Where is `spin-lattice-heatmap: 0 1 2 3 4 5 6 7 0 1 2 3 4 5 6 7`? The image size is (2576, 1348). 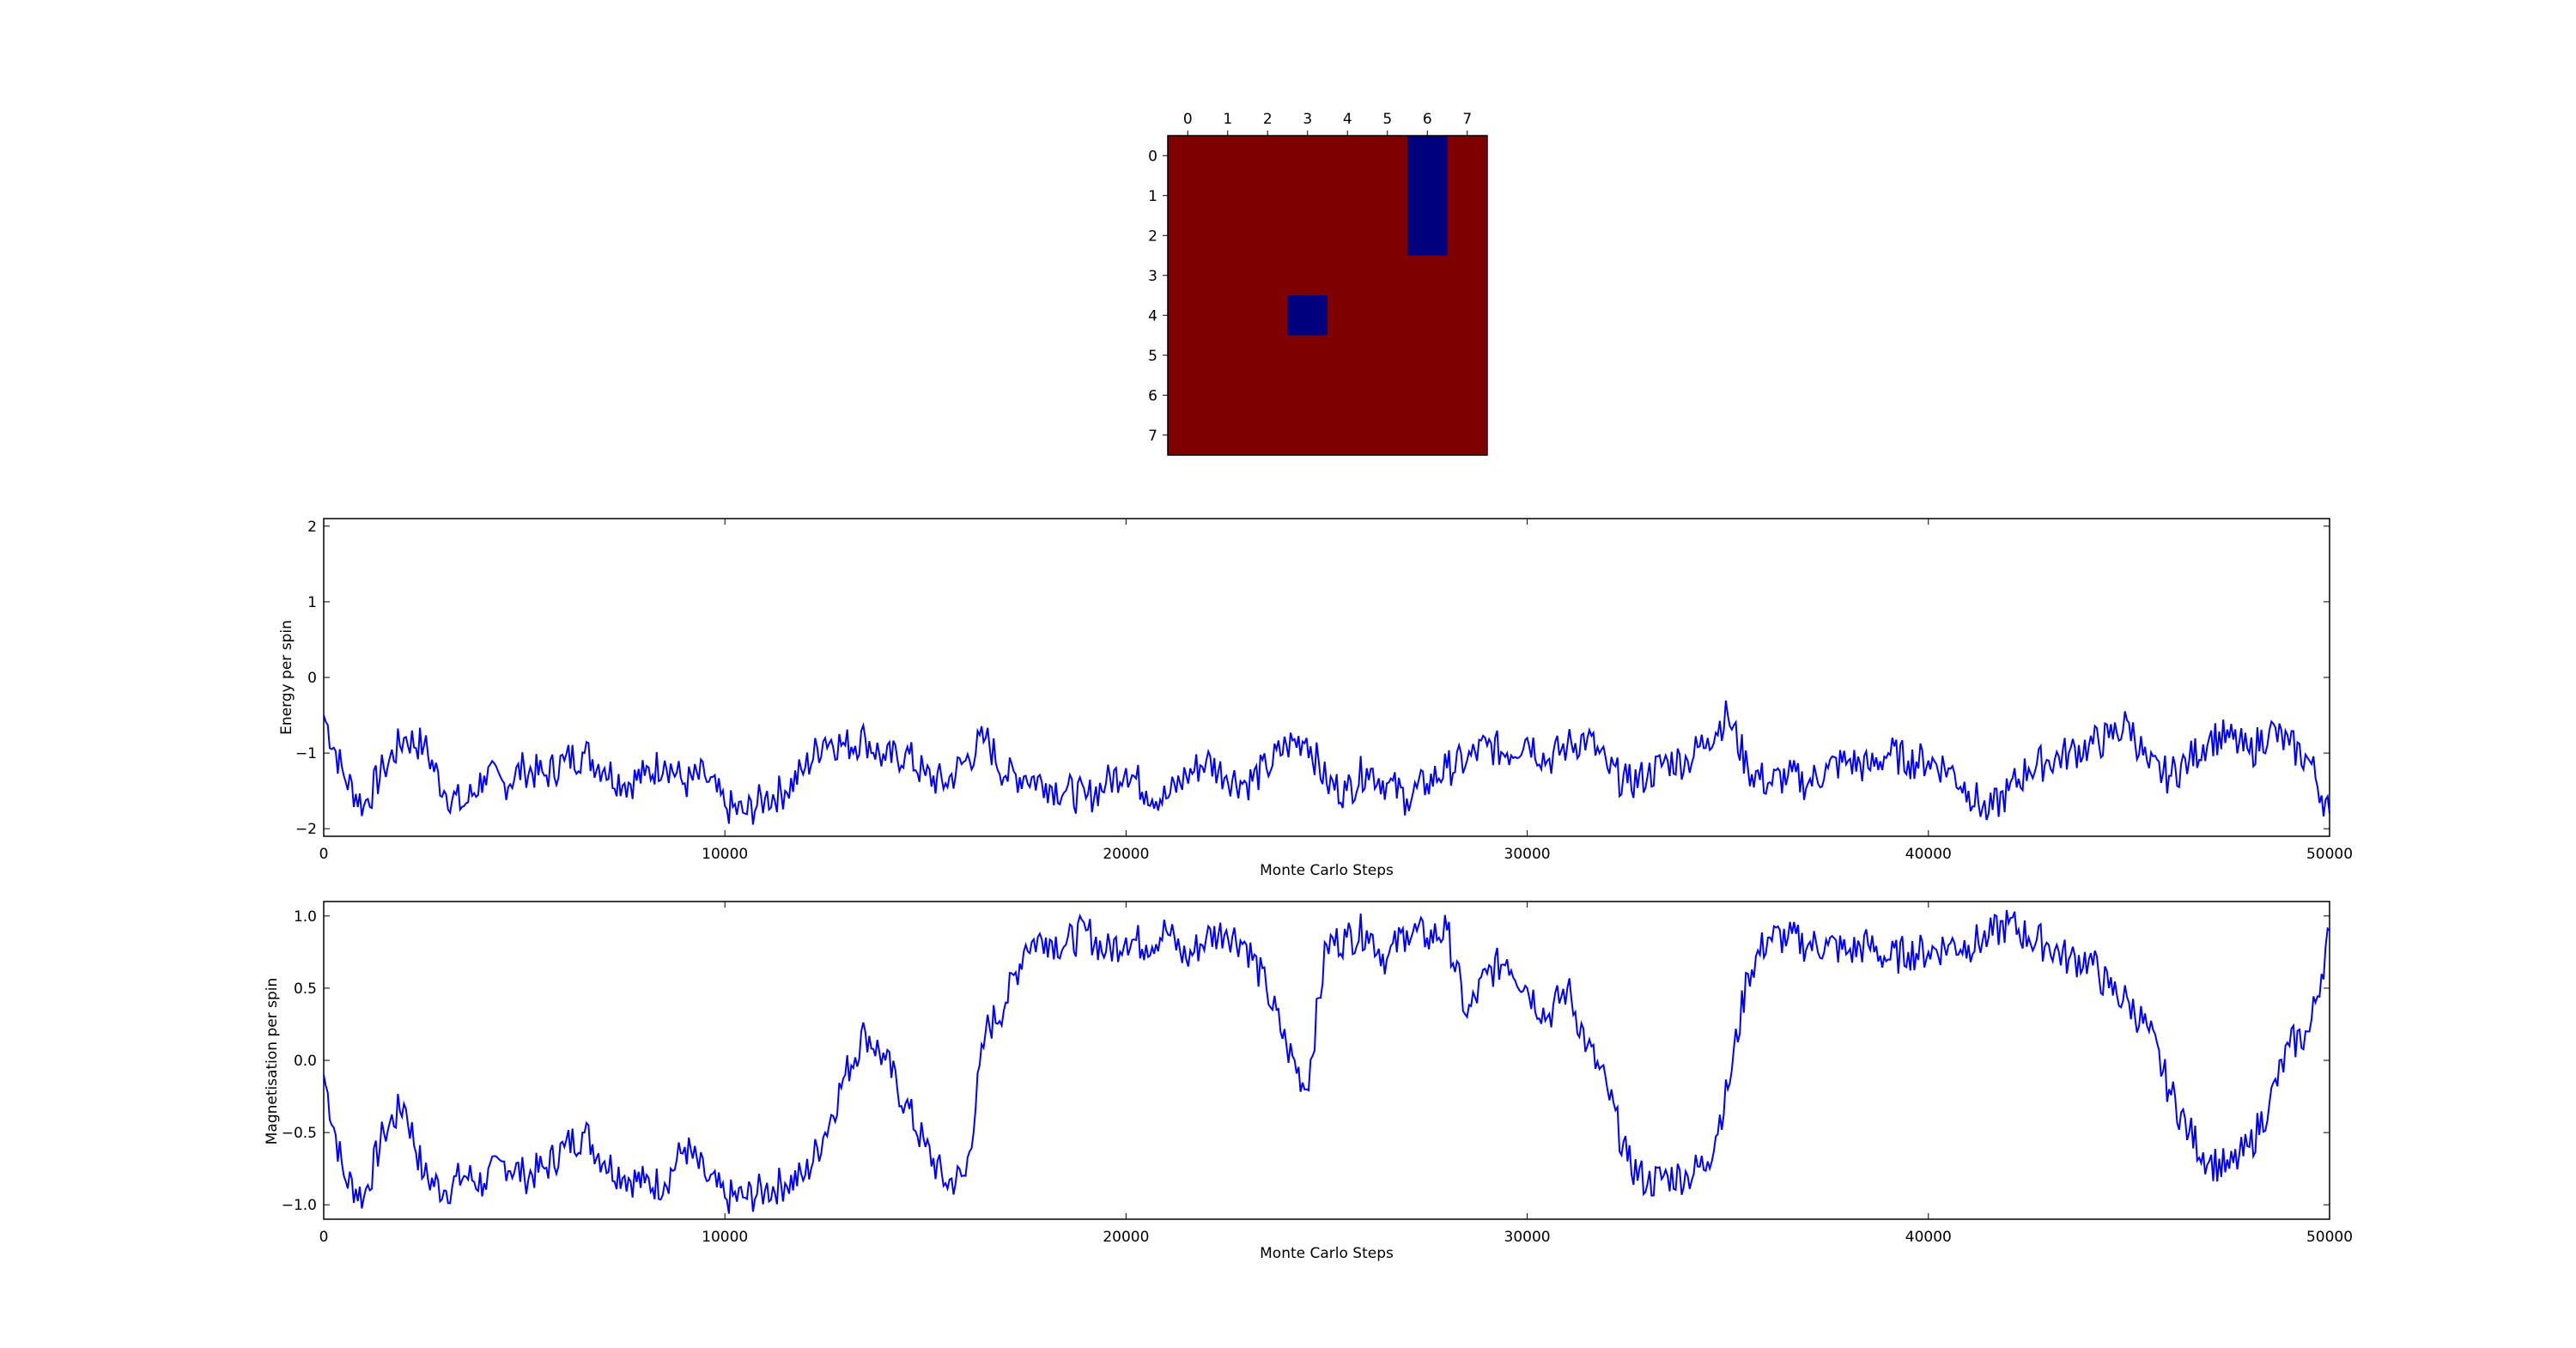 spin-lattice-heatmap: 0 1 2 3 4 5 6 7 0 1 2 3 4 5 6 7 is located at coordinates (1318, 283).